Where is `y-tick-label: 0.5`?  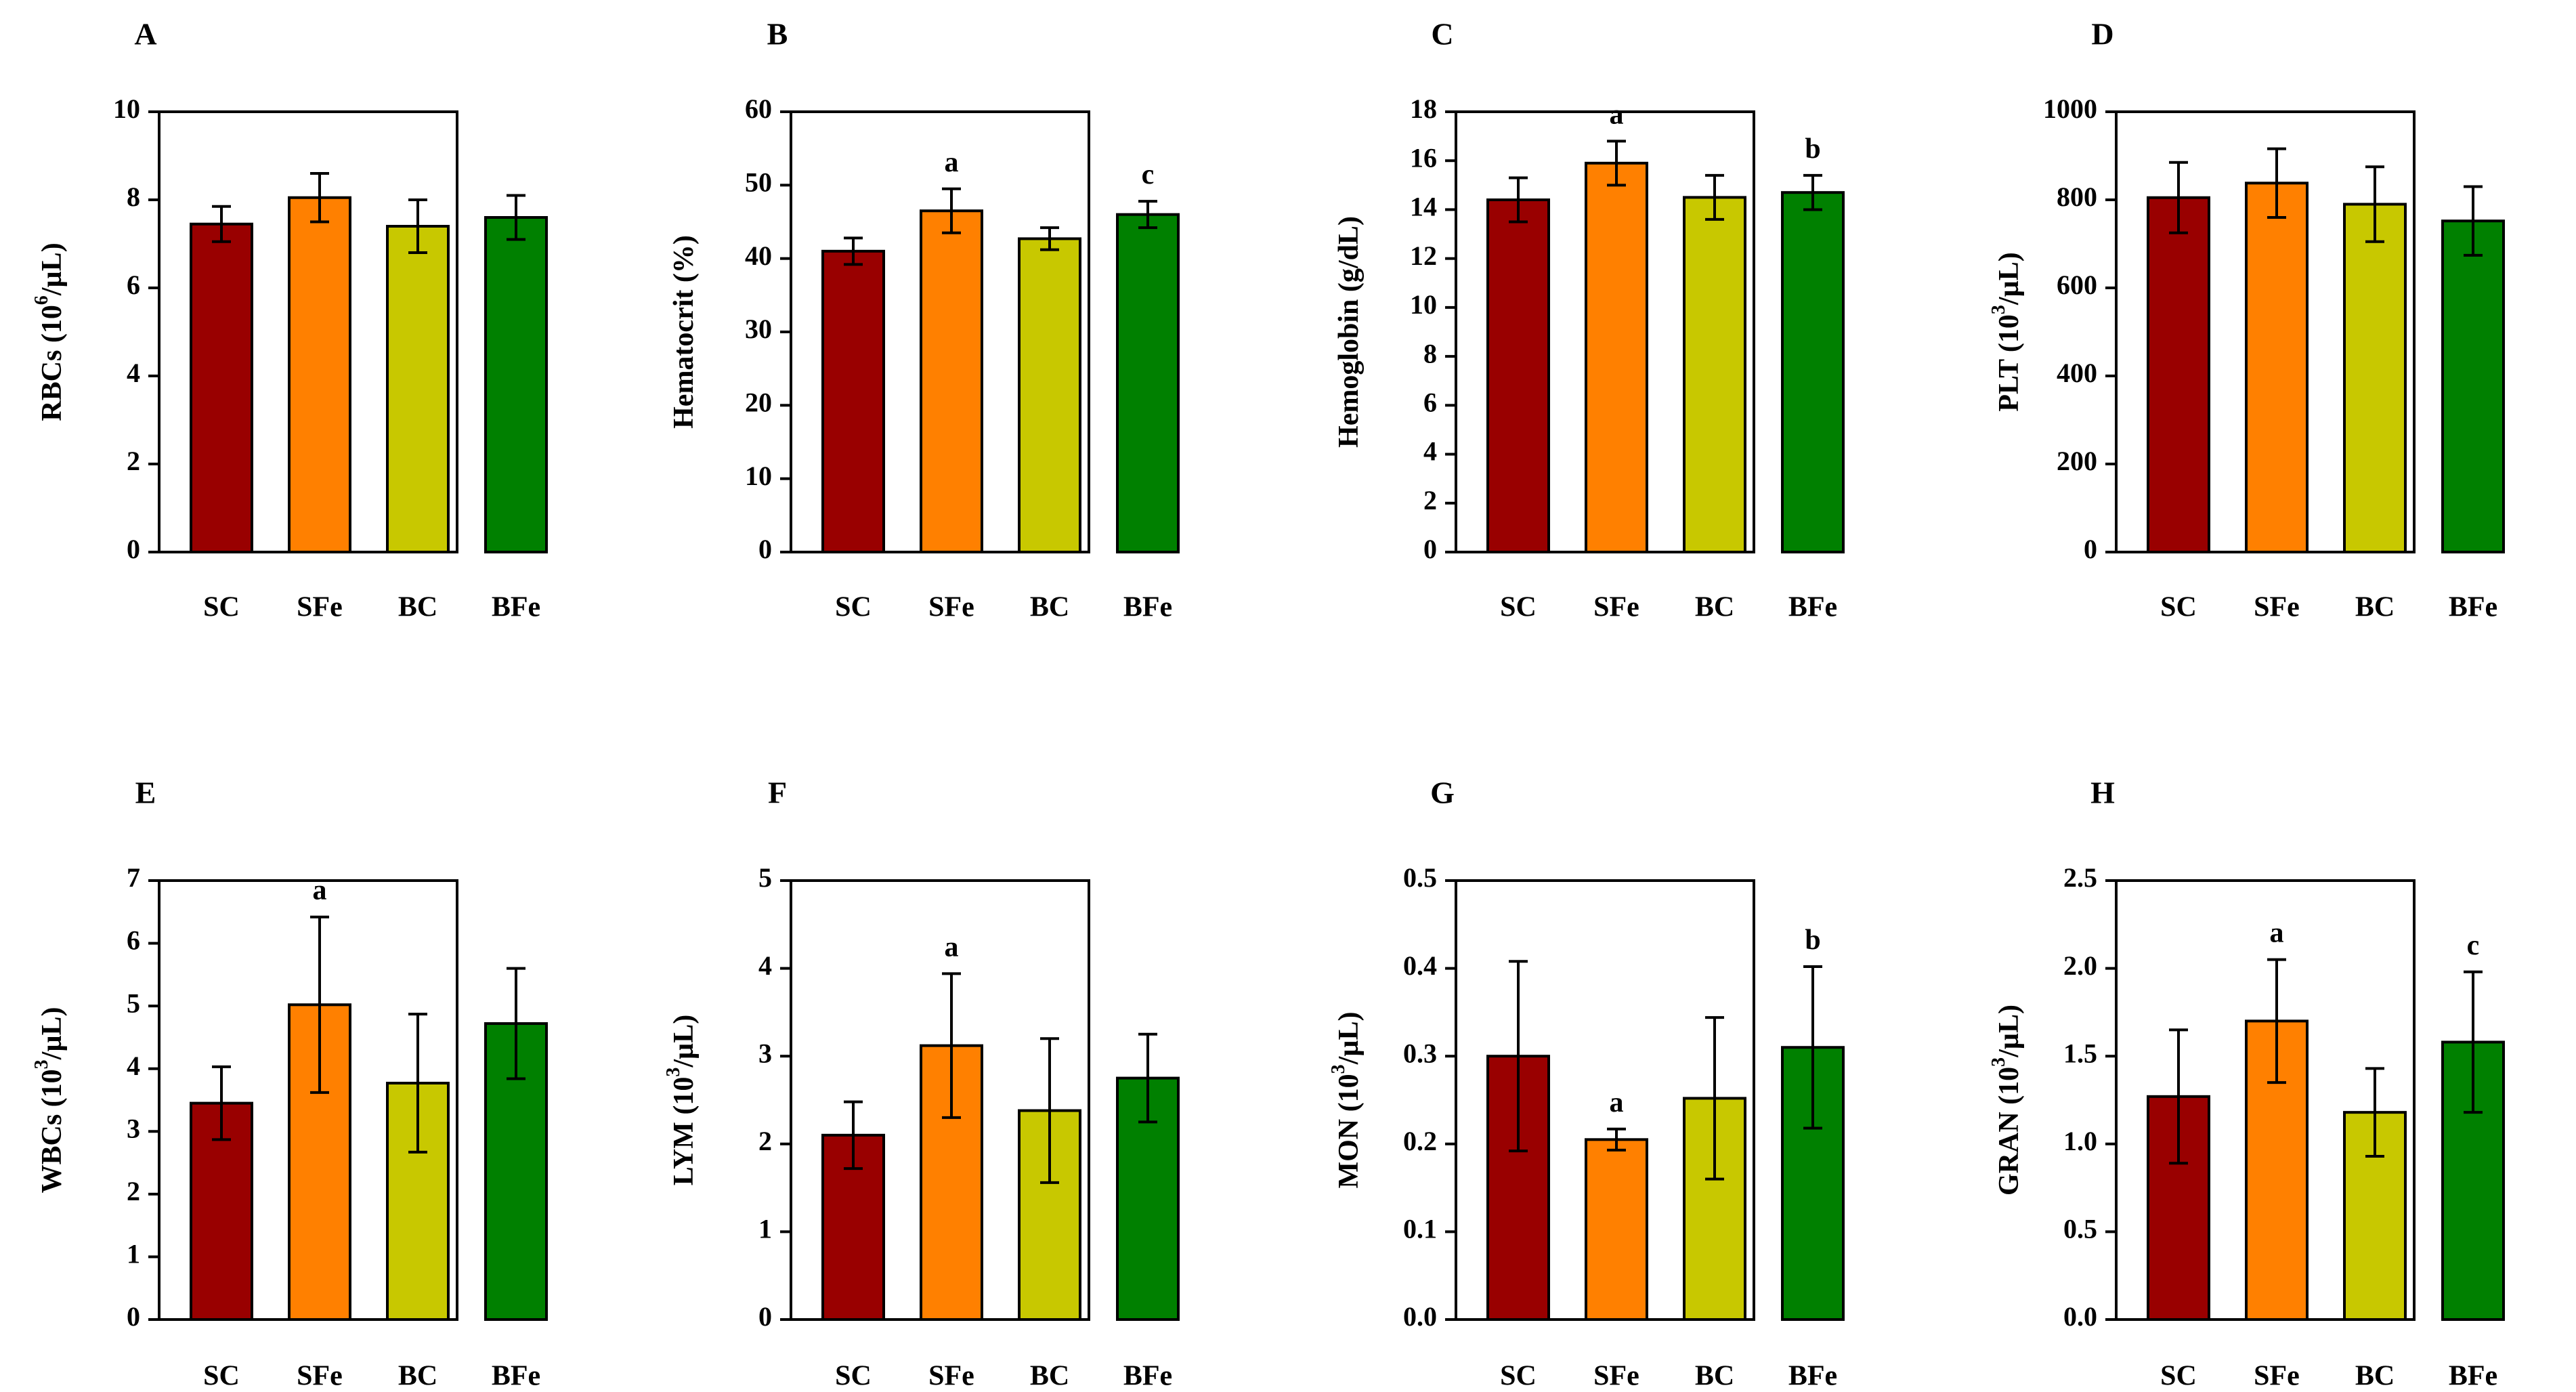
y-tick-label: 0.5 is located at coordinates (2080, 1229).